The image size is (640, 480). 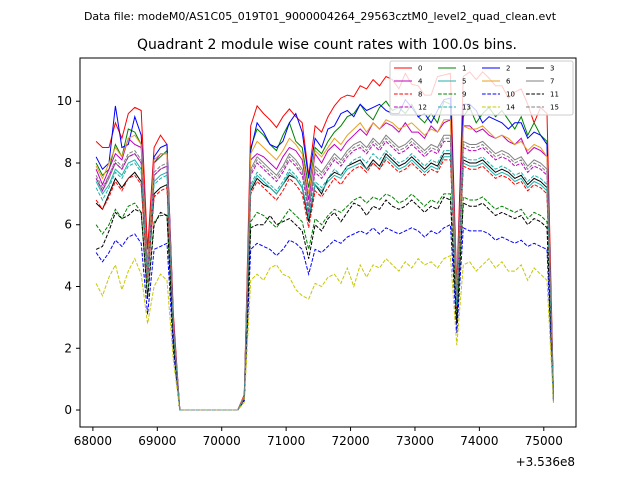 What do you see at coordinates (464, 69) in the screenshot?
I see `legend-label-1: 1` at bounding box center [464, 69].